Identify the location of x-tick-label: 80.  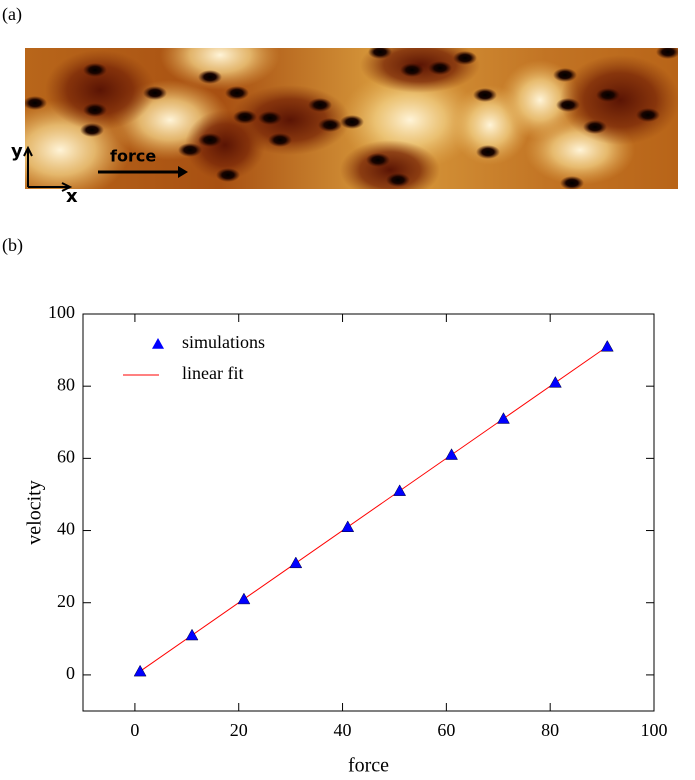
(550, 730).